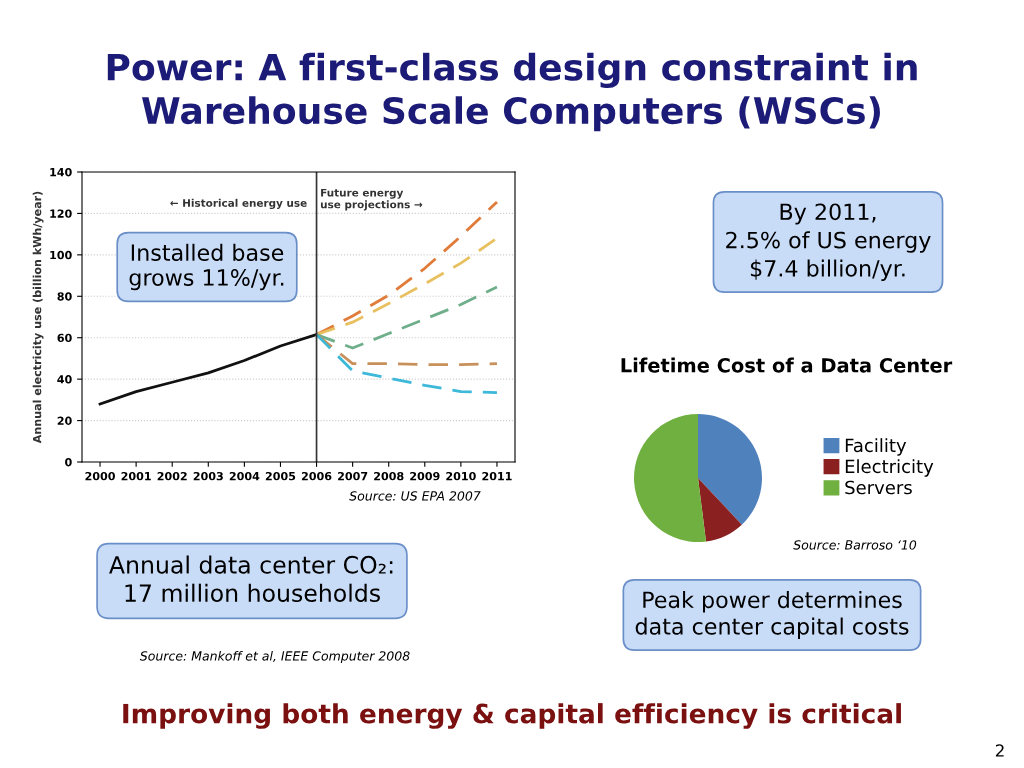 This screenshot has width=1024, height=768. I want to click on x-tick-label: 2010, so click(461, 476).